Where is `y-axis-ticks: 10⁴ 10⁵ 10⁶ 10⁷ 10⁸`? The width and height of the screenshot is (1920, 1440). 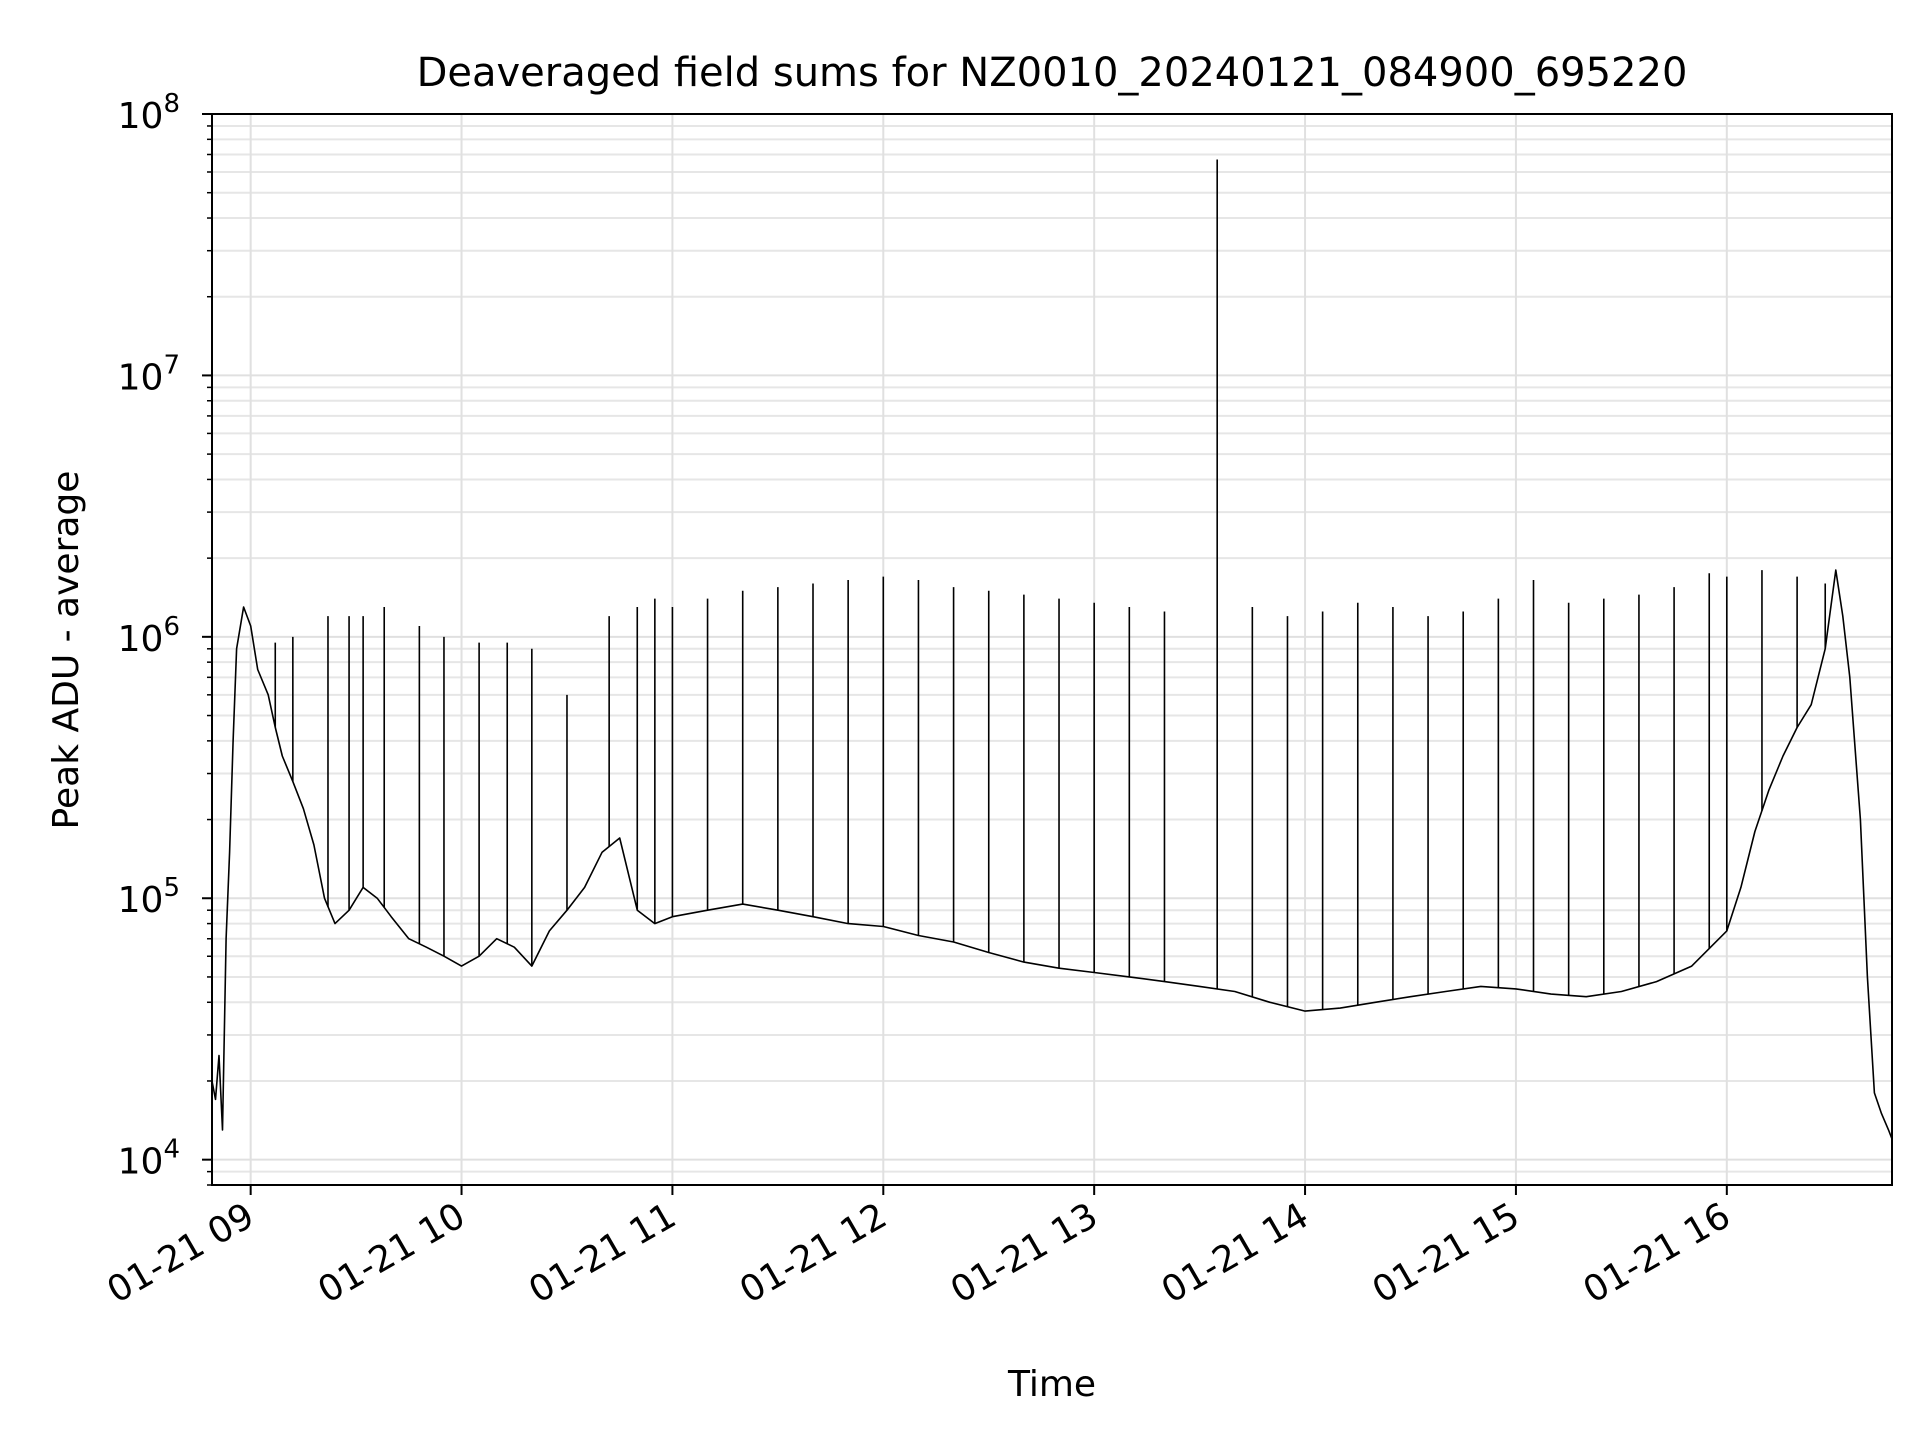
y-axis-ticks: 10⁴ 10⁵ 10⁶ 10⁷ 10⁸ is located at coordinates (165, 637).